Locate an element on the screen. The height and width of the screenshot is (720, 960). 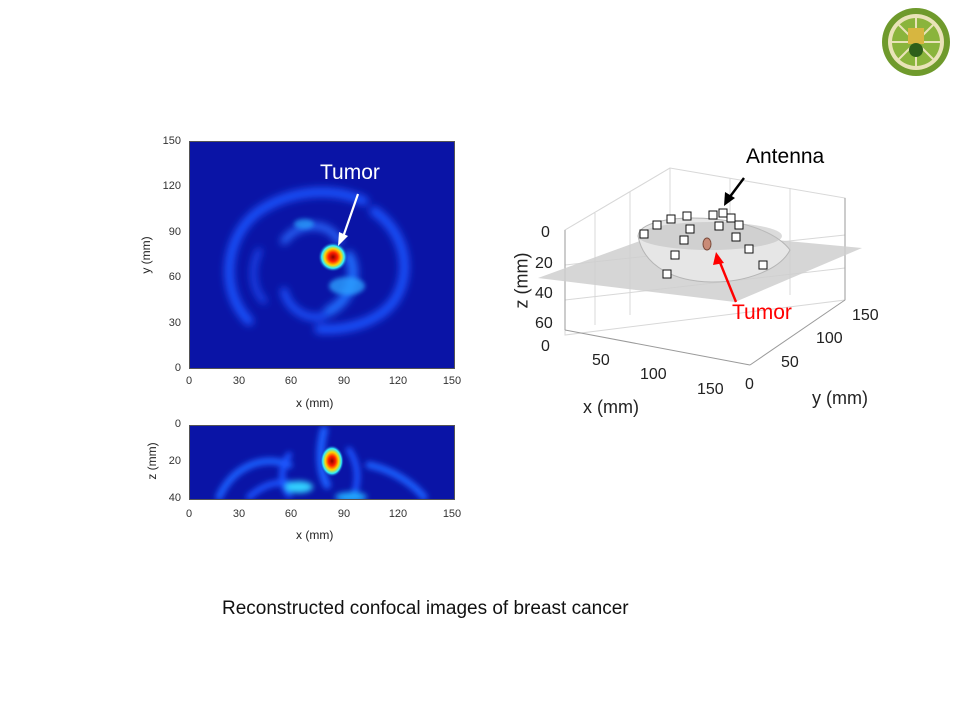
tumor-3d-marker is located at coordinates (707, 244).